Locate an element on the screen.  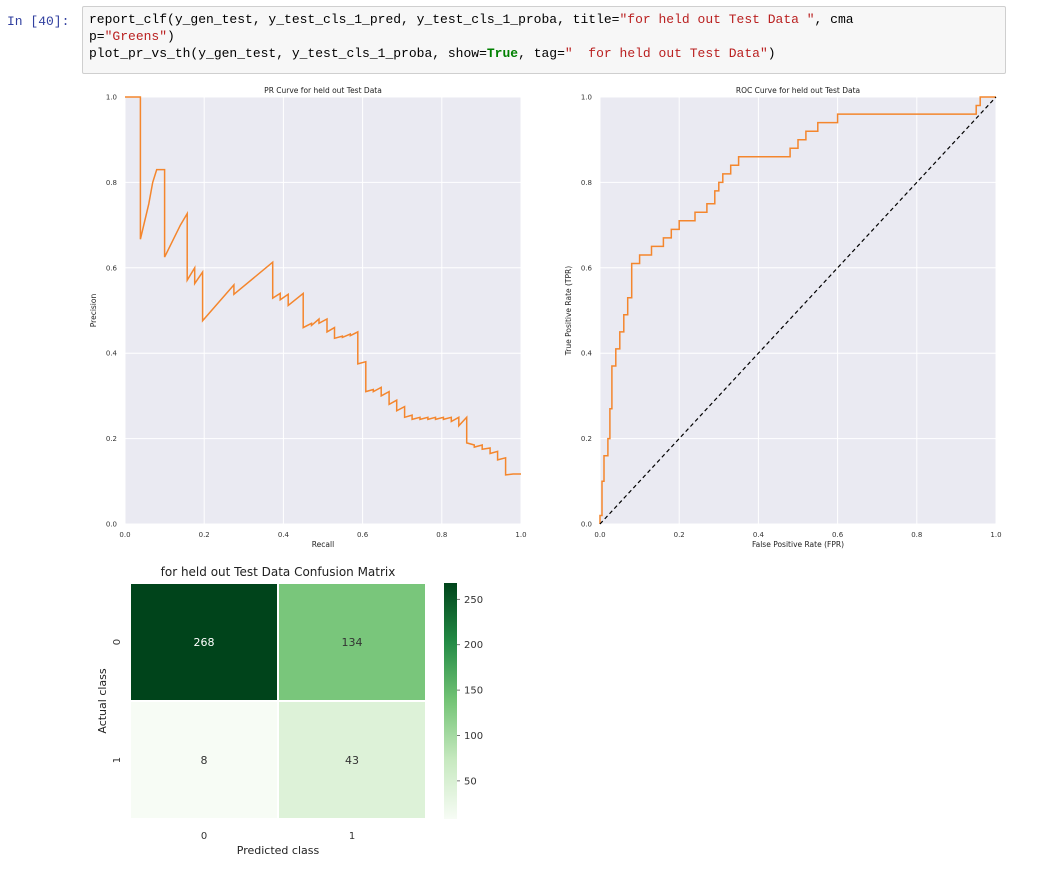
pr-ytick-label: 1.0 is located at coordinates (111, 98).